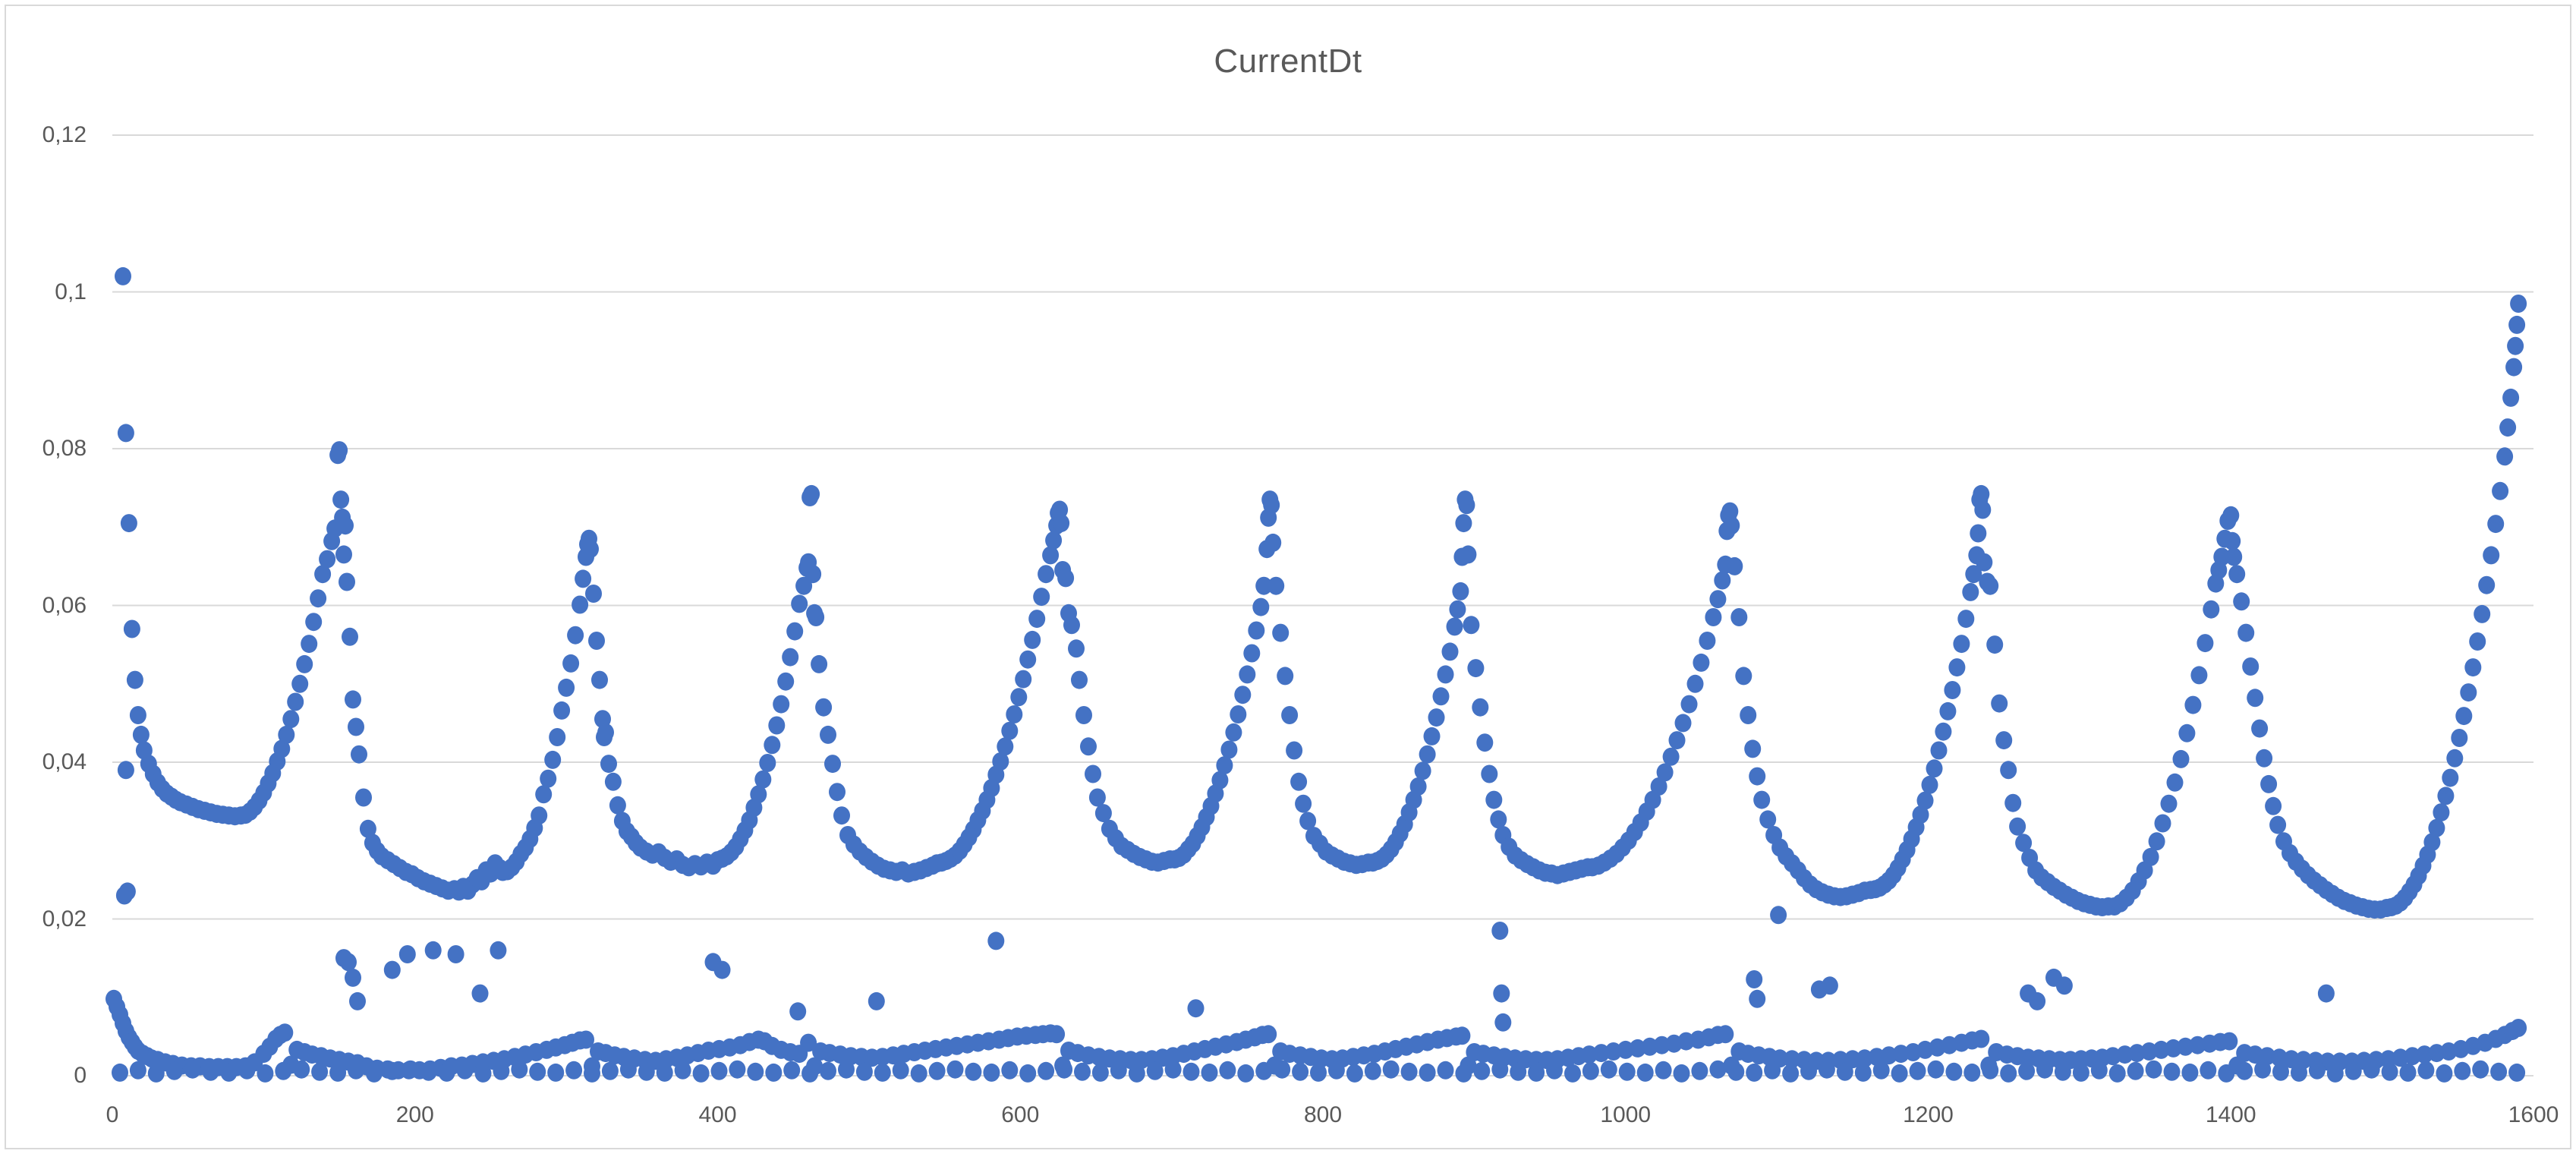 Image resolution: width=2576 pixels, height=1160 pixels. I want to click on y-axis-tick-label: 0,04, so click(64, 761).